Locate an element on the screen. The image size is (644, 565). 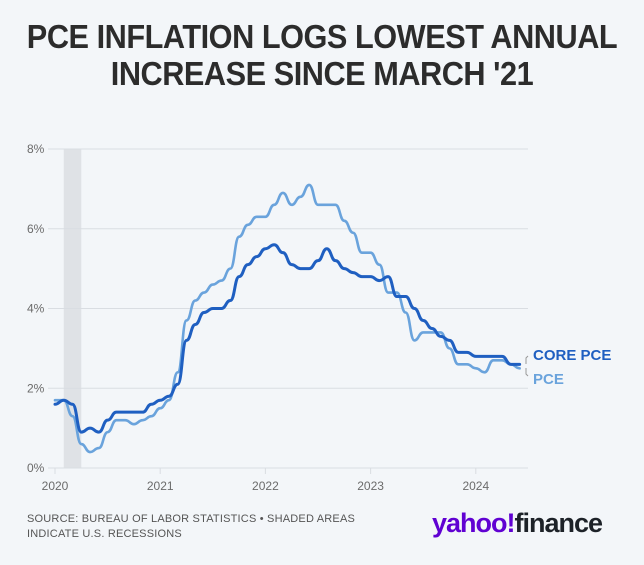
y-tick-label: 2% is located at coordinates (36, 388).